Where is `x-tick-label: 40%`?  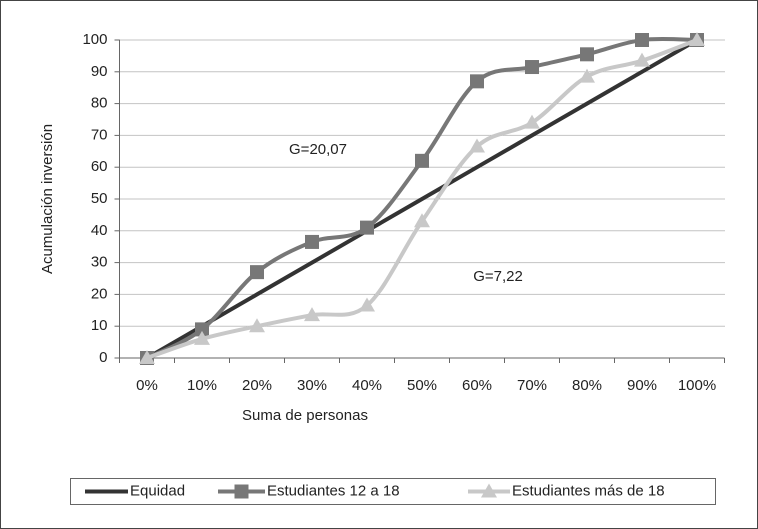
x-tick-label: 40% is located at coordinates (367, 385).